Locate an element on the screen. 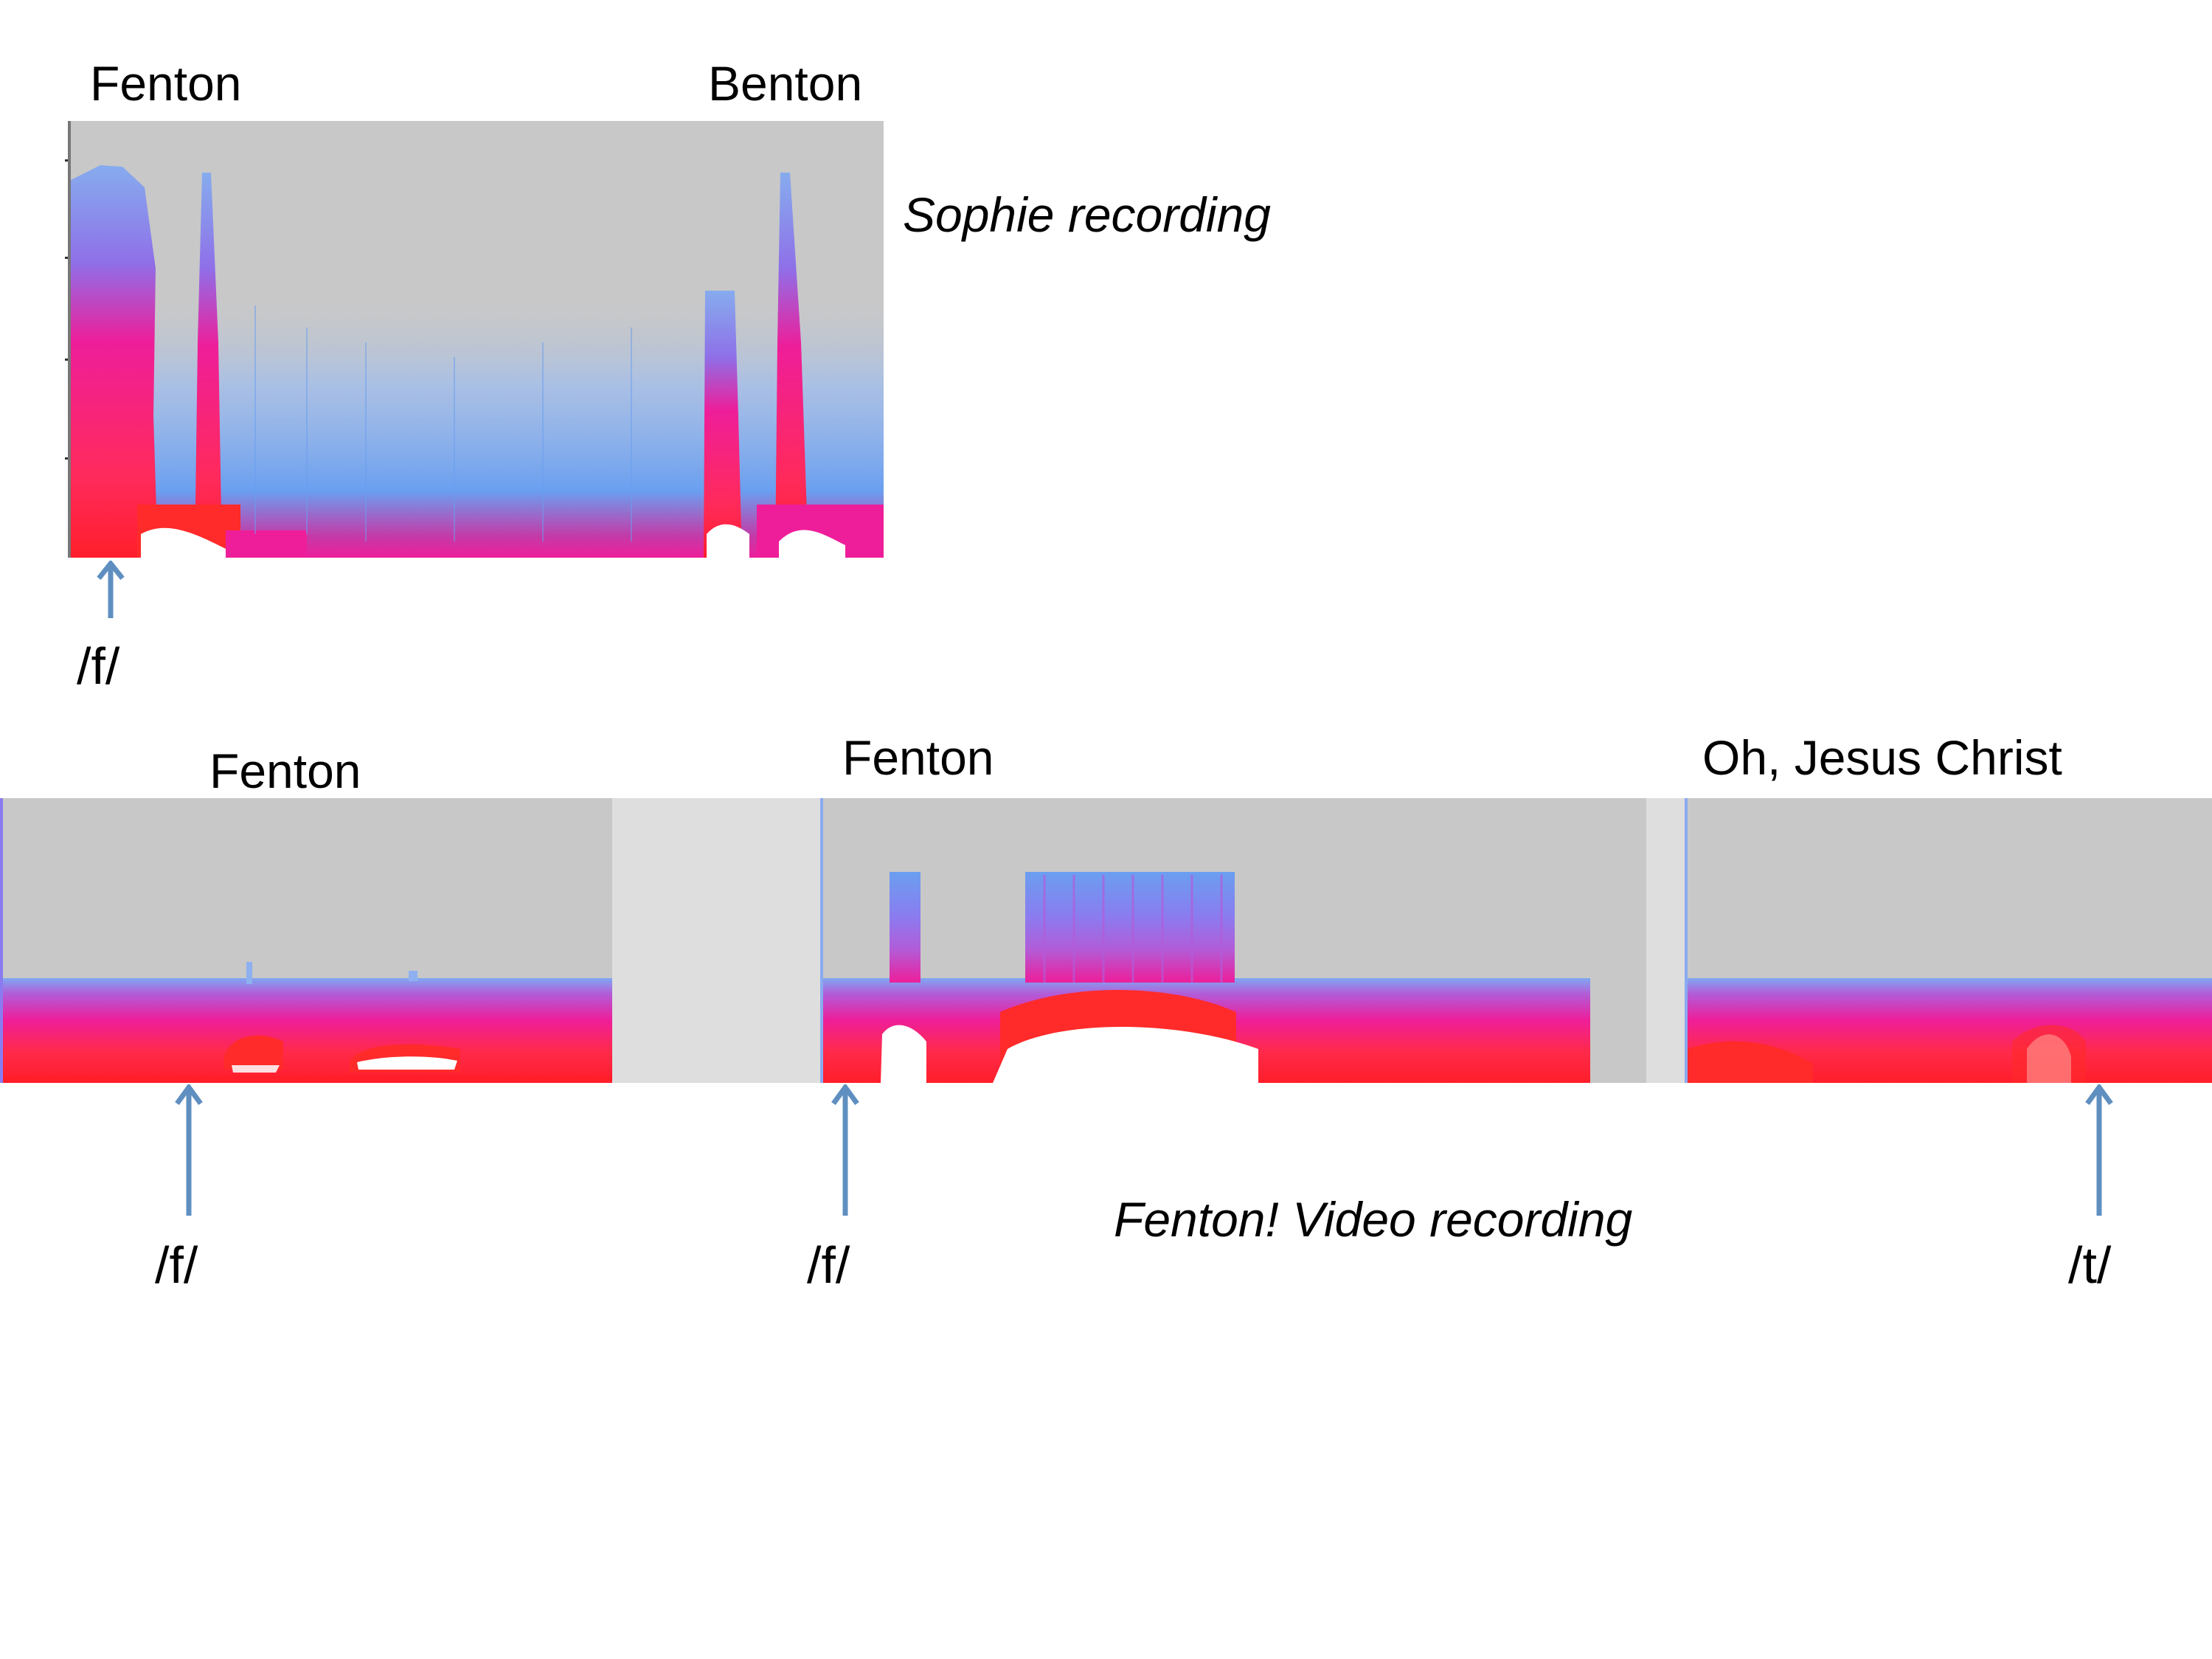 The image size is (2212, 1659). spectrogram-sophie is located at coordinates (476, 339).